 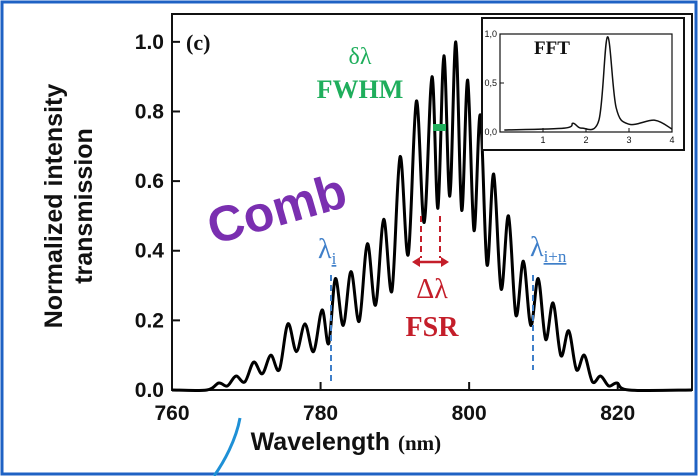 I want to click on annotation-fsr: FSR, so click(x=433, y=327).